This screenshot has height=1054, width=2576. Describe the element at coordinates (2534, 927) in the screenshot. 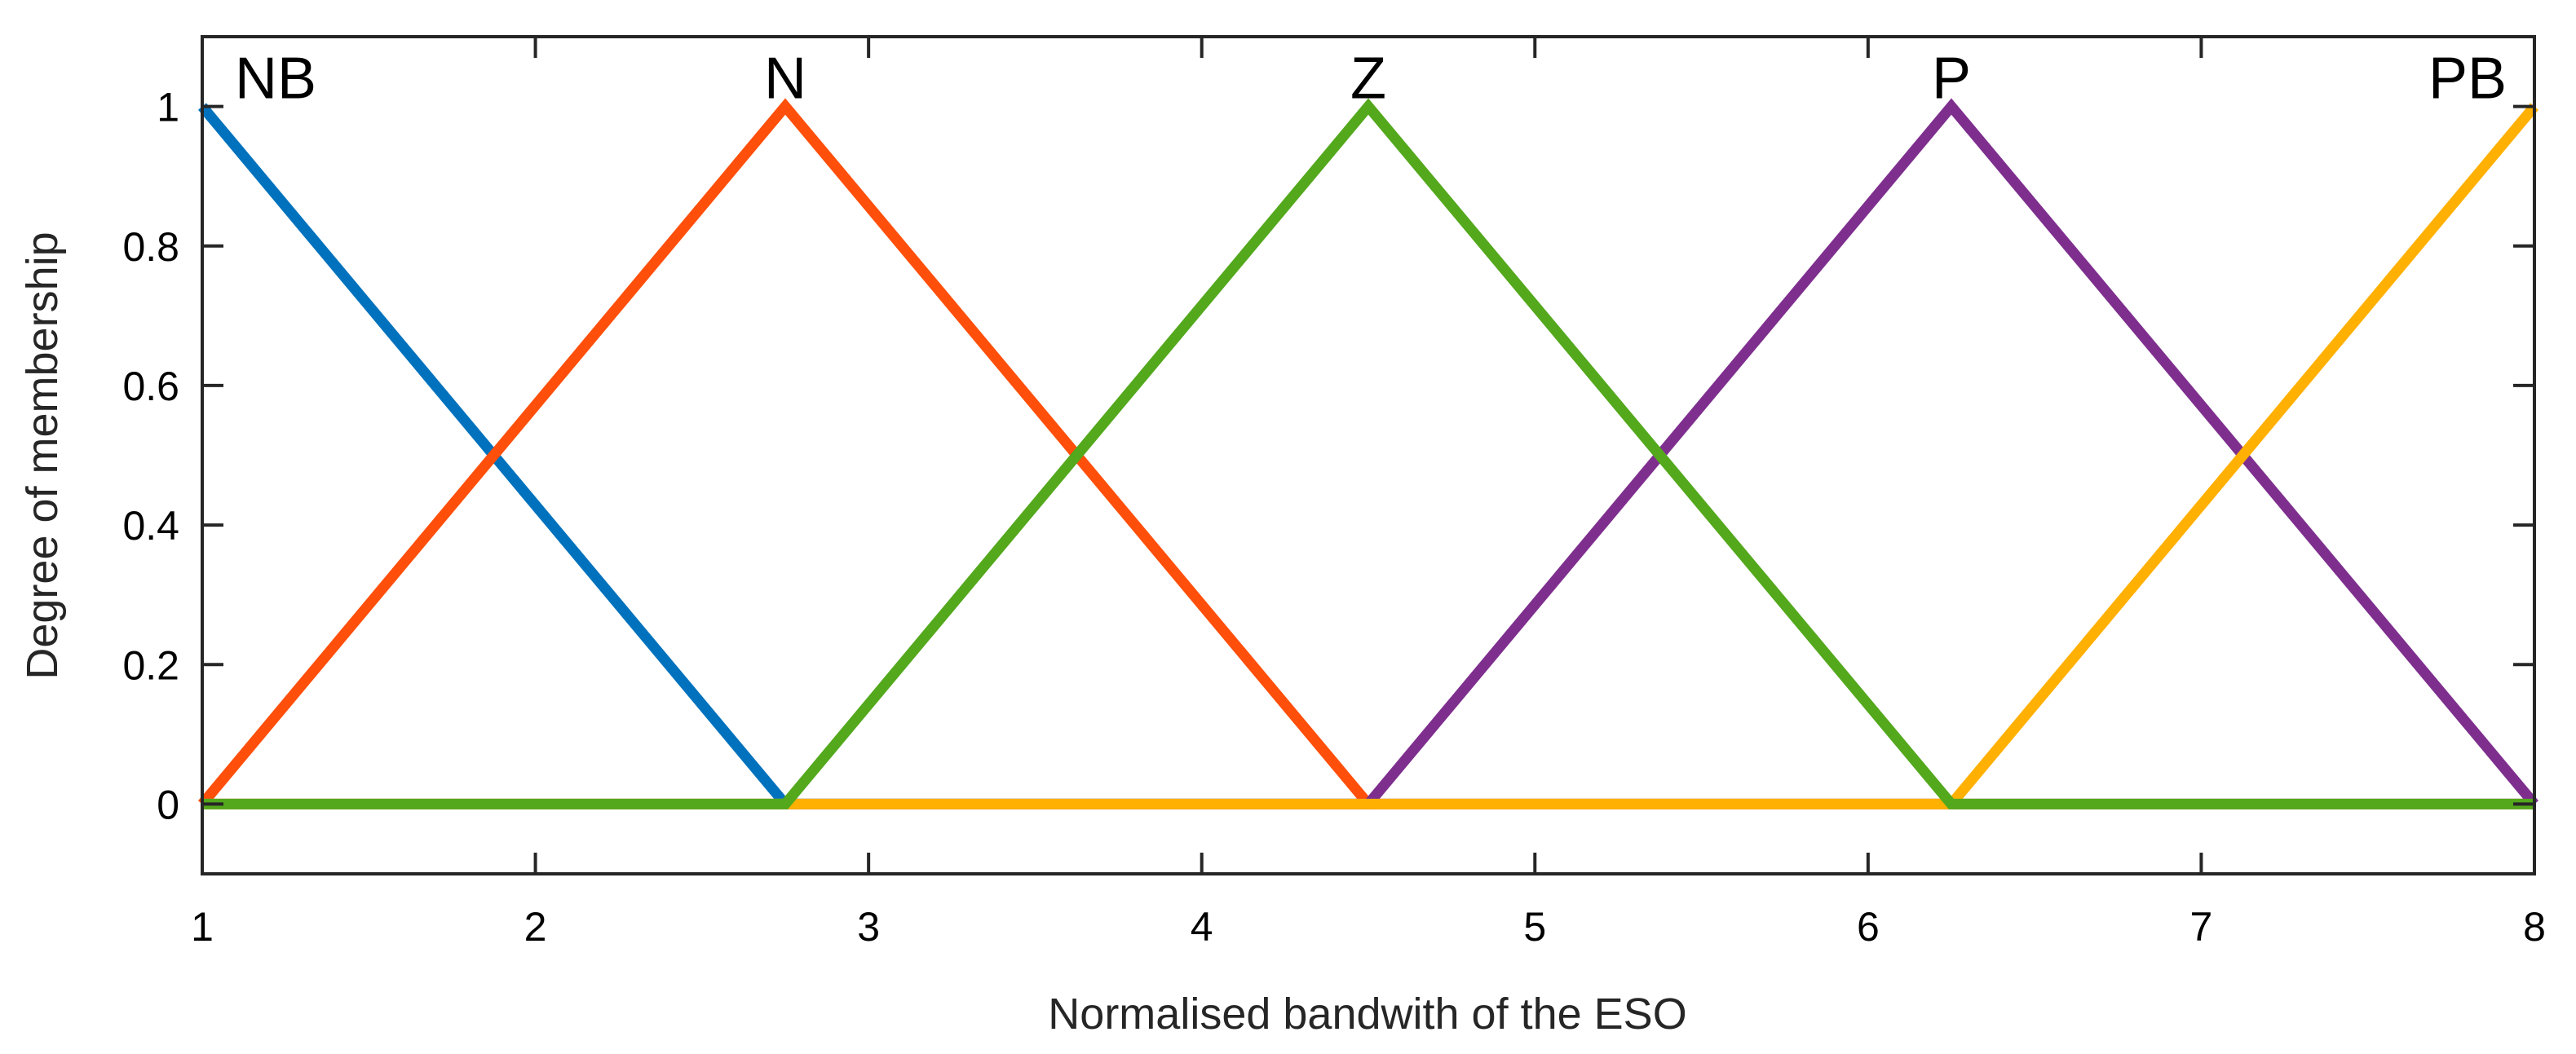

I see `x-tick-label: 8` at that location.